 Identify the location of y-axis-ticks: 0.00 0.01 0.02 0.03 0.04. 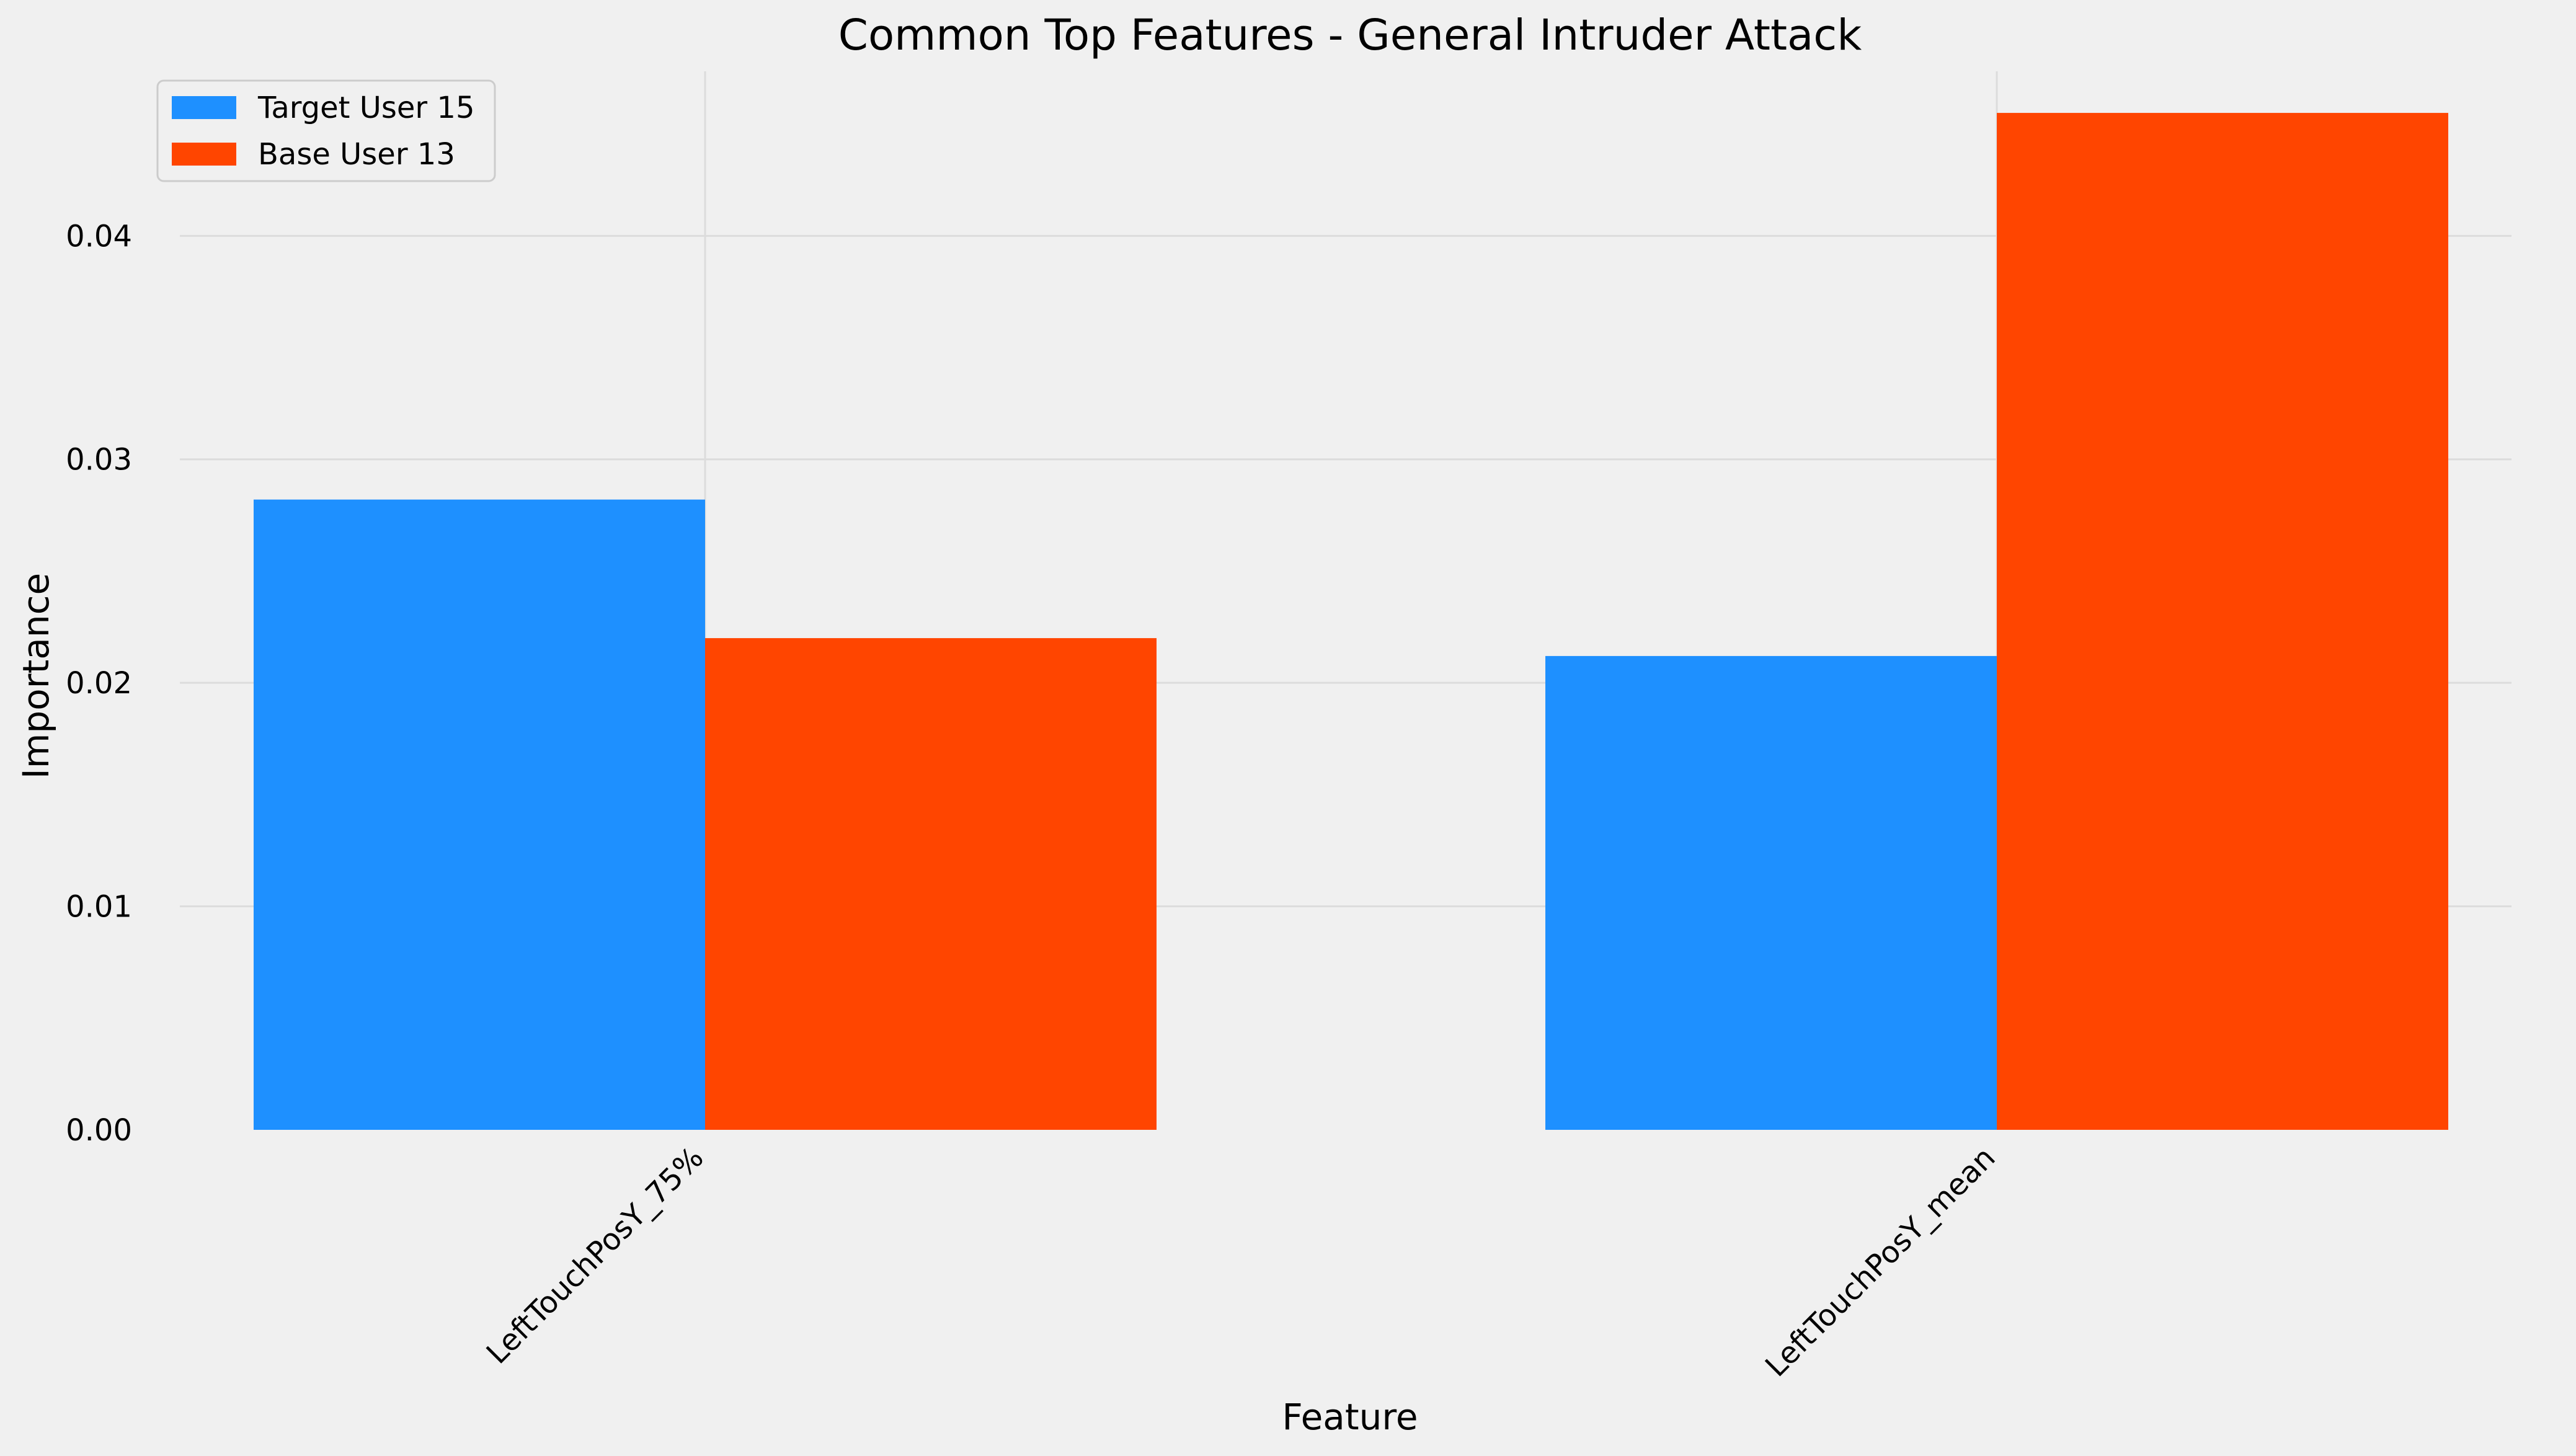
(99, 683).